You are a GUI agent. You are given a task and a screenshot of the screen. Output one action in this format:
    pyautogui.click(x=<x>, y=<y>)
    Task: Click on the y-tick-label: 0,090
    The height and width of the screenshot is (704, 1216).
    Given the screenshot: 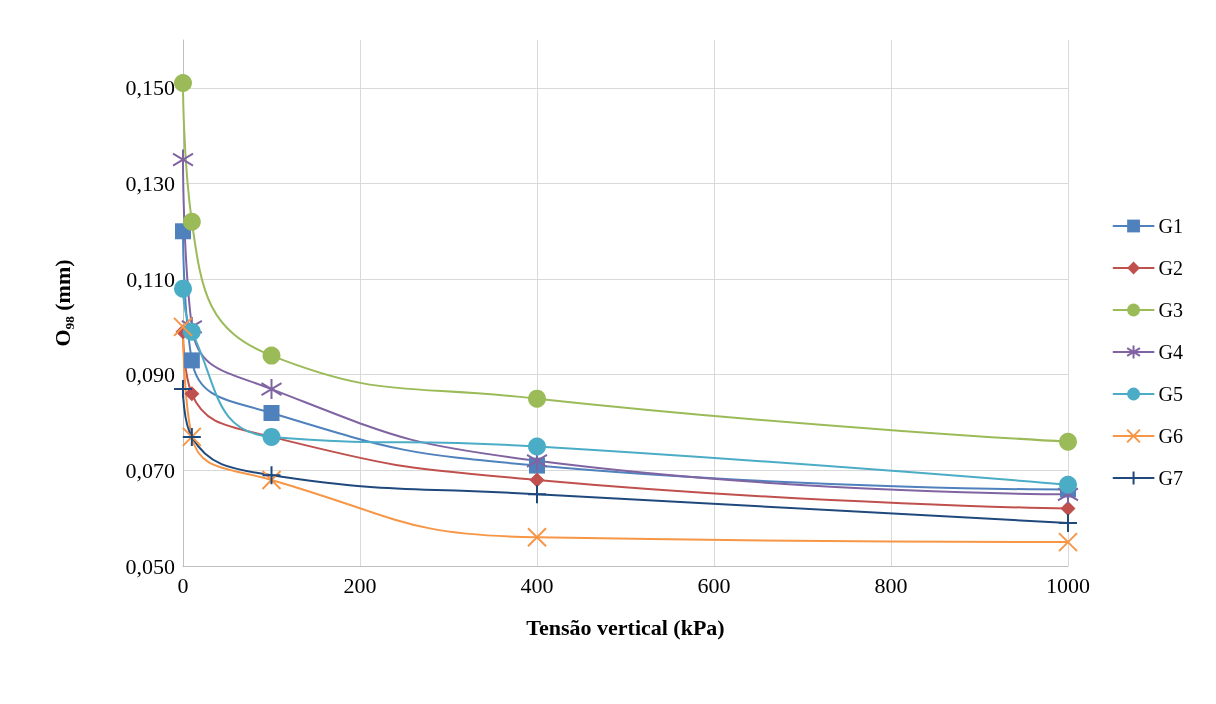 What is the action you would take?
    pyautogui.click(x=150, y=375)
    